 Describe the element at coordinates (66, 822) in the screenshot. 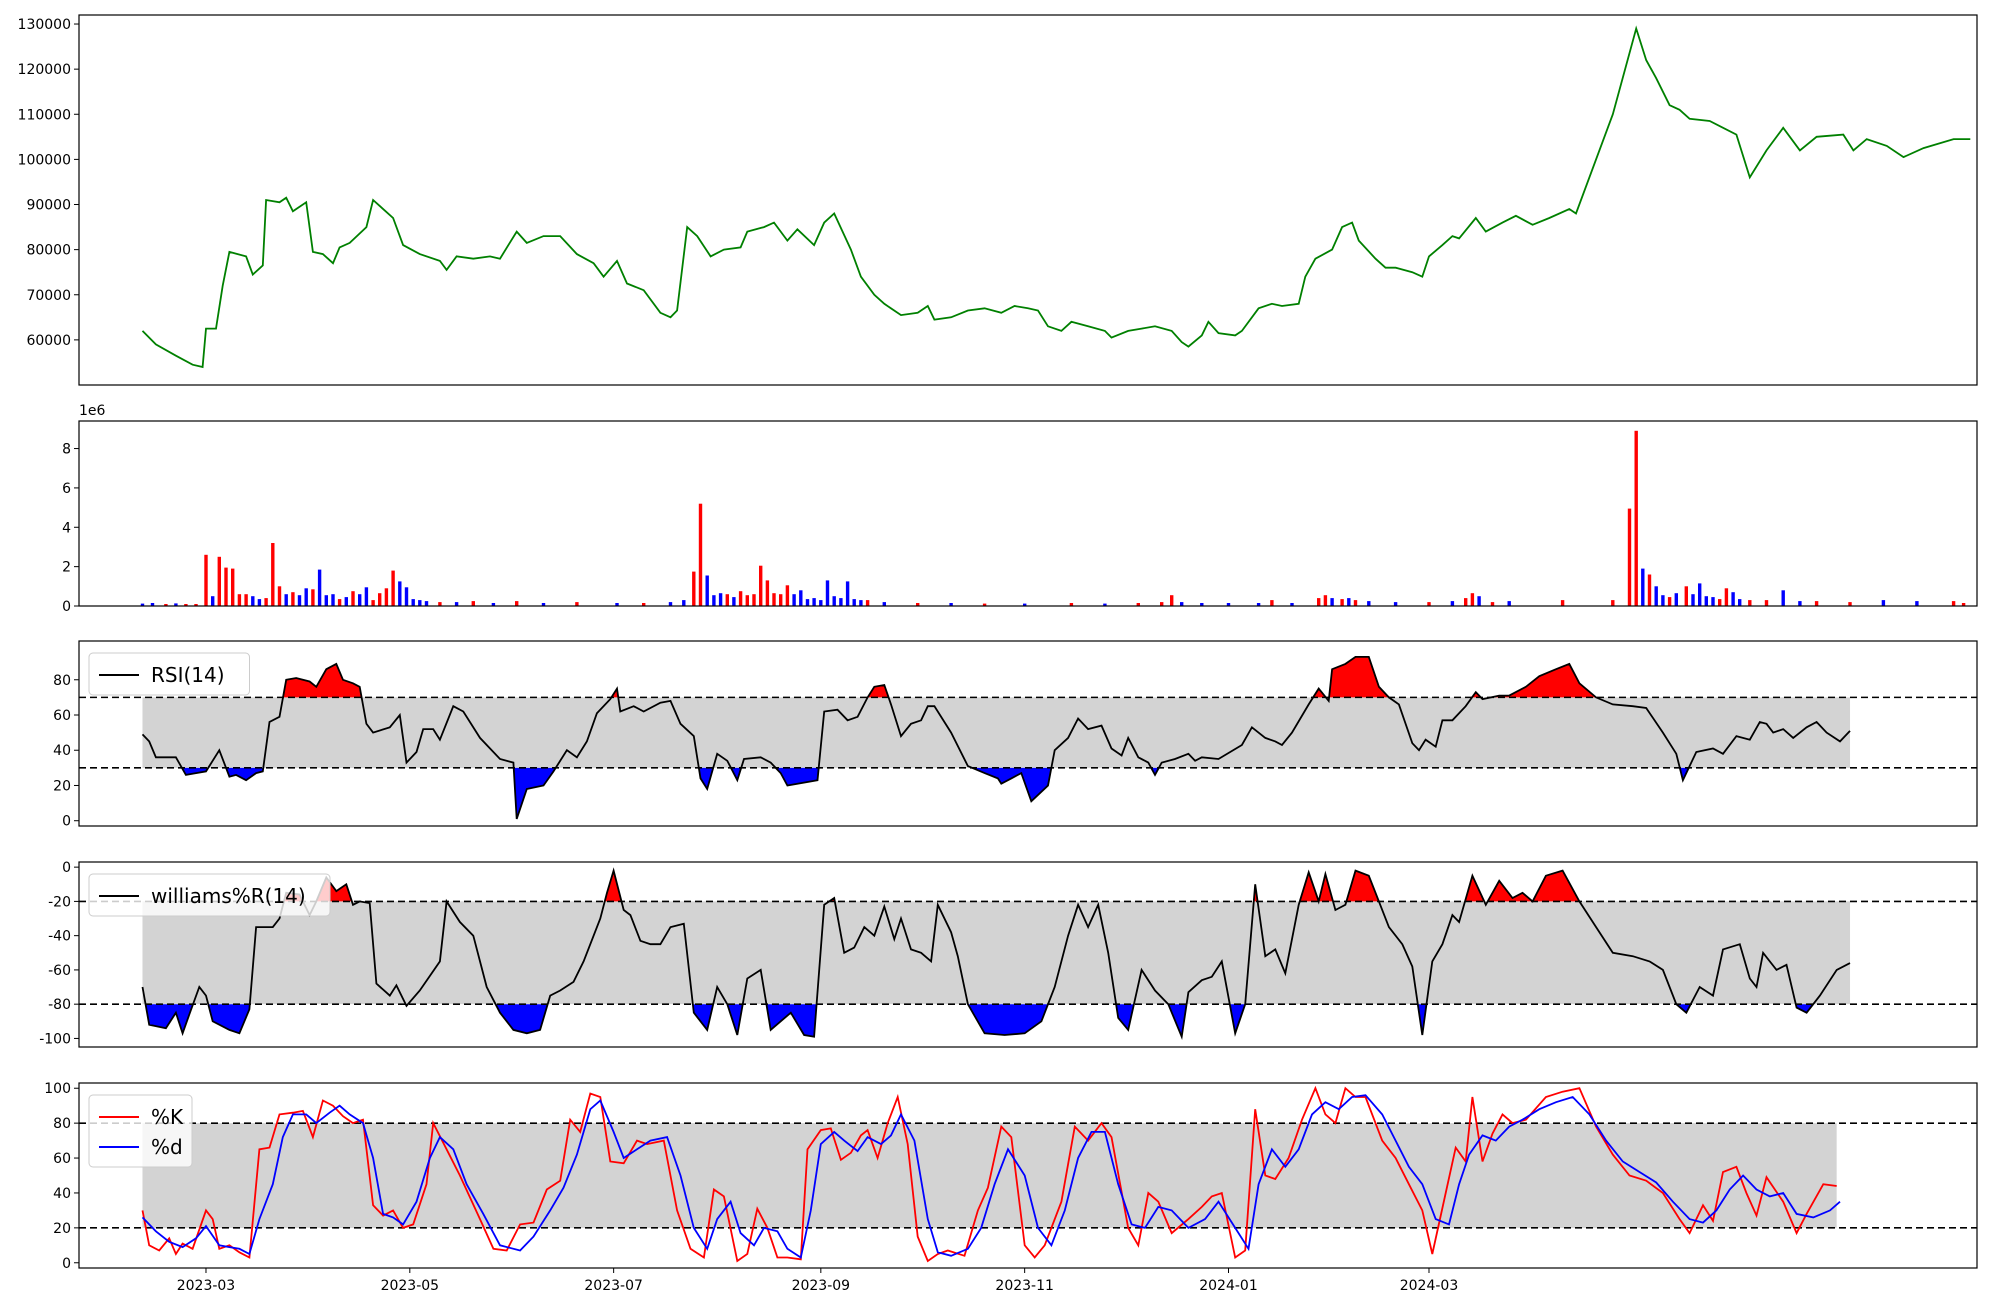

I see `rsi-ytick-label: 0` at that location.